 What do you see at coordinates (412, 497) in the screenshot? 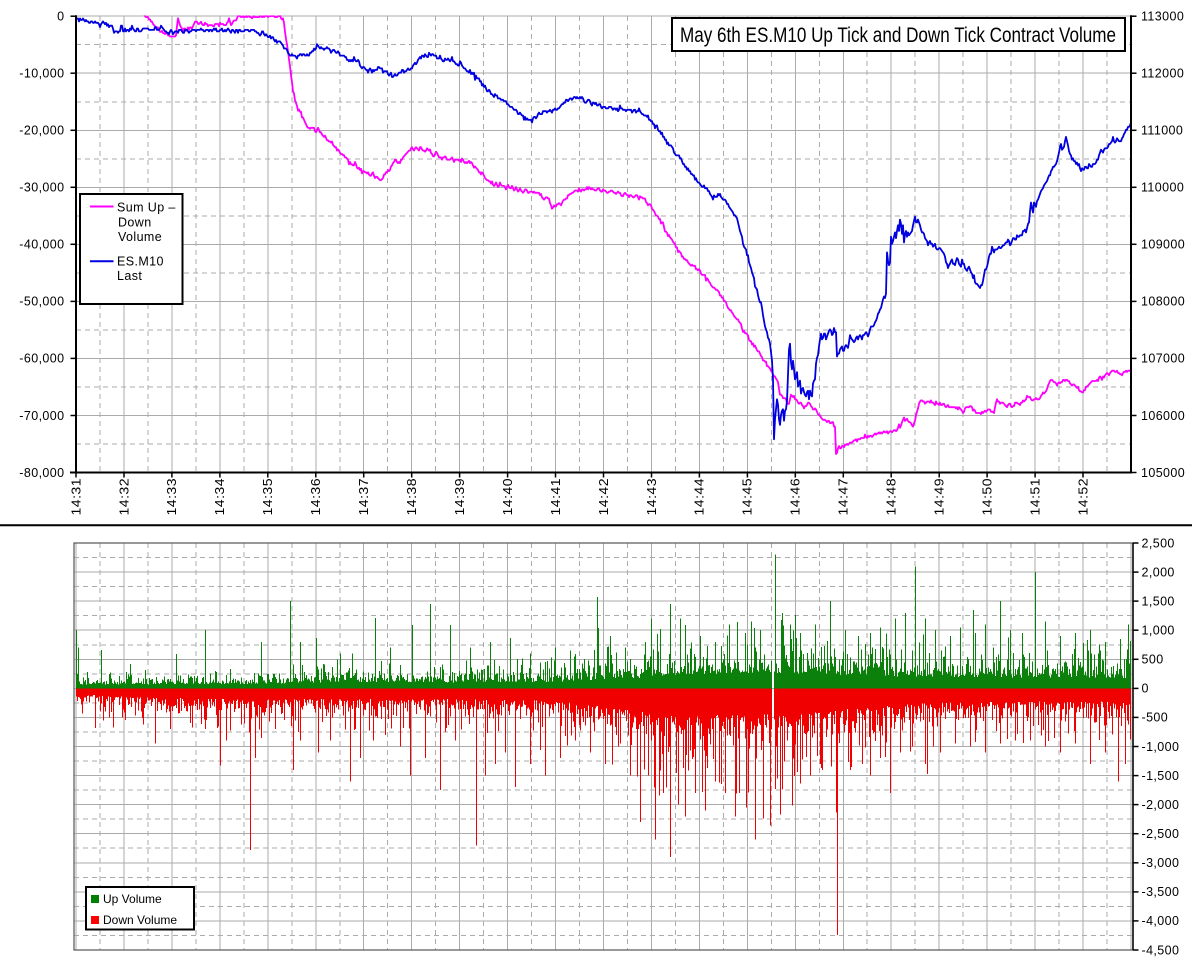
I see `svg-text: 14:38` at bounding box center [412, 497].